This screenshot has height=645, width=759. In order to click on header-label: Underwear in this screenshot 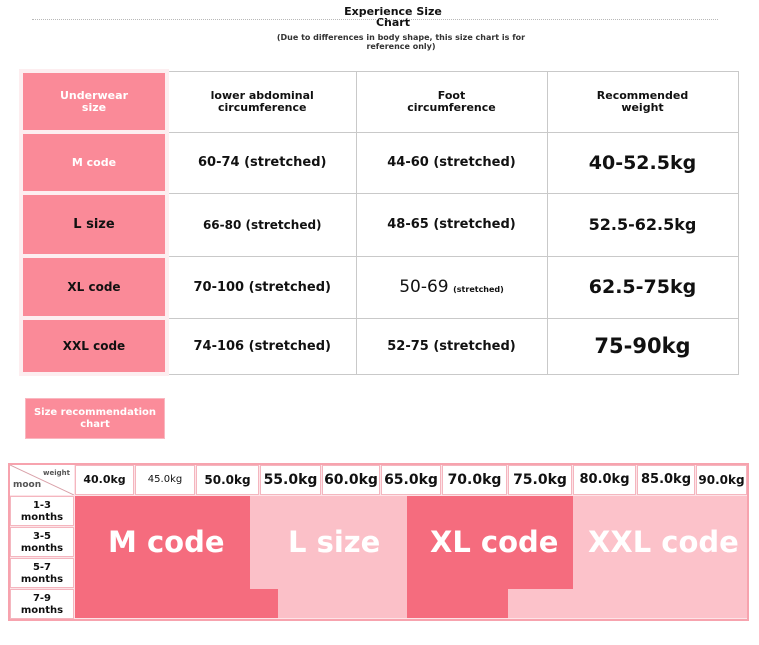, I will do `click(94, 95)`.